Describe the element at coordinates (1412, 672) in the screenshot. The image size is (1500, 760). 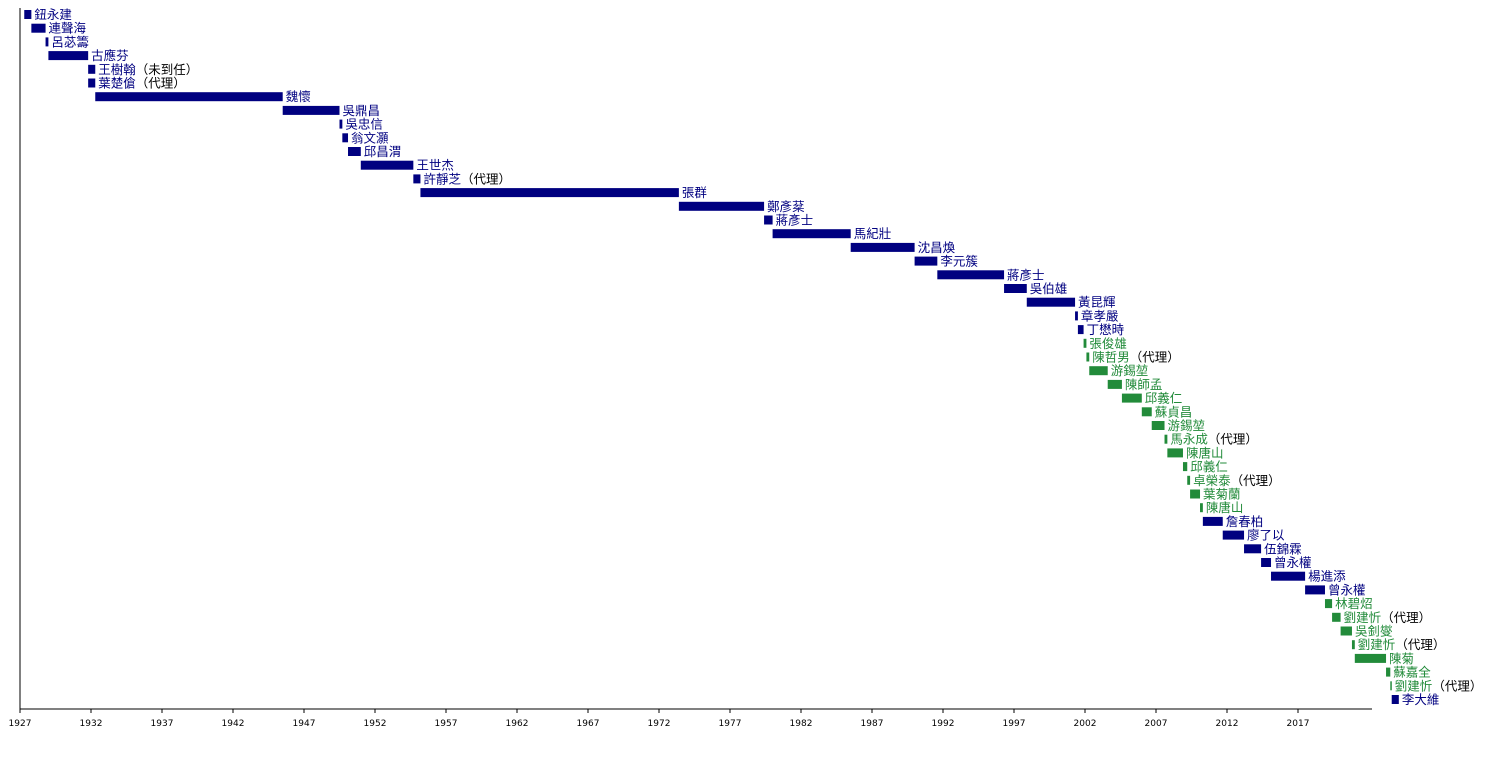
I see `term-label: 蘇嘉全` at that location.